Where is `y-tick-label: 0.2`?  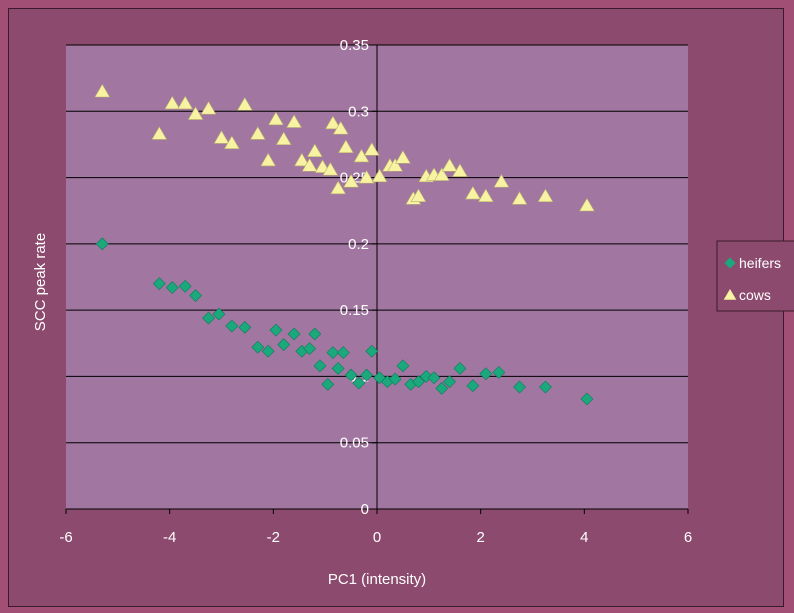 y-tick-label: 0.2 is located at coordinates (358, 244).